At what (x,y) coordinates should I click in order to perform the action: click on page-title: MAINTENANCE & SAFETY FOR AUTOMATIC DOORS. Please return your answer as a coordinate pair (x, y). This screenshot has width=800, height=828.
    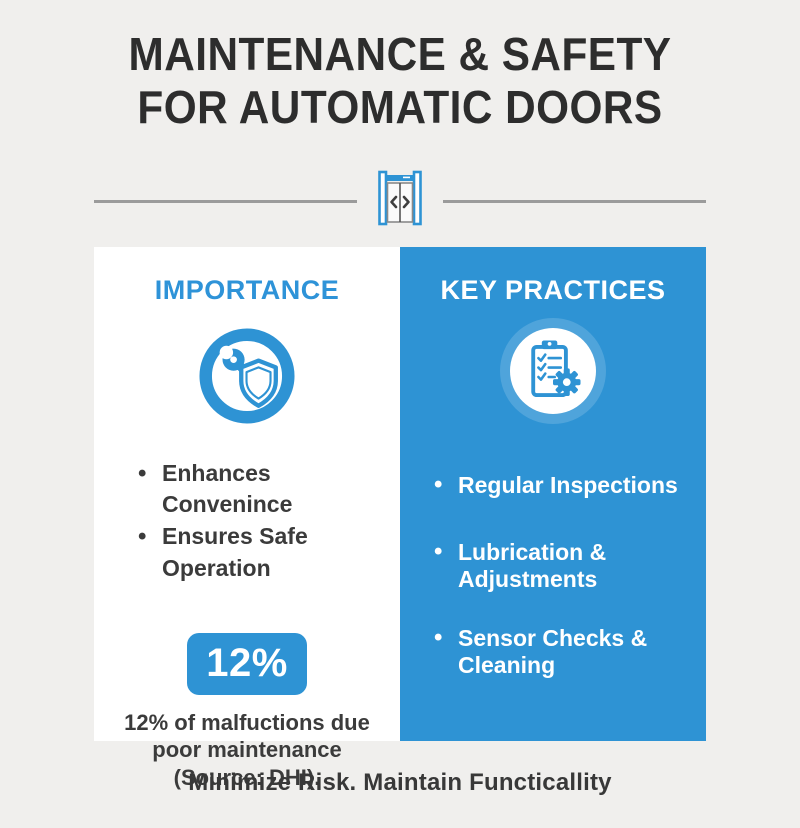
    Looking at the image, I should click on (400, 81).